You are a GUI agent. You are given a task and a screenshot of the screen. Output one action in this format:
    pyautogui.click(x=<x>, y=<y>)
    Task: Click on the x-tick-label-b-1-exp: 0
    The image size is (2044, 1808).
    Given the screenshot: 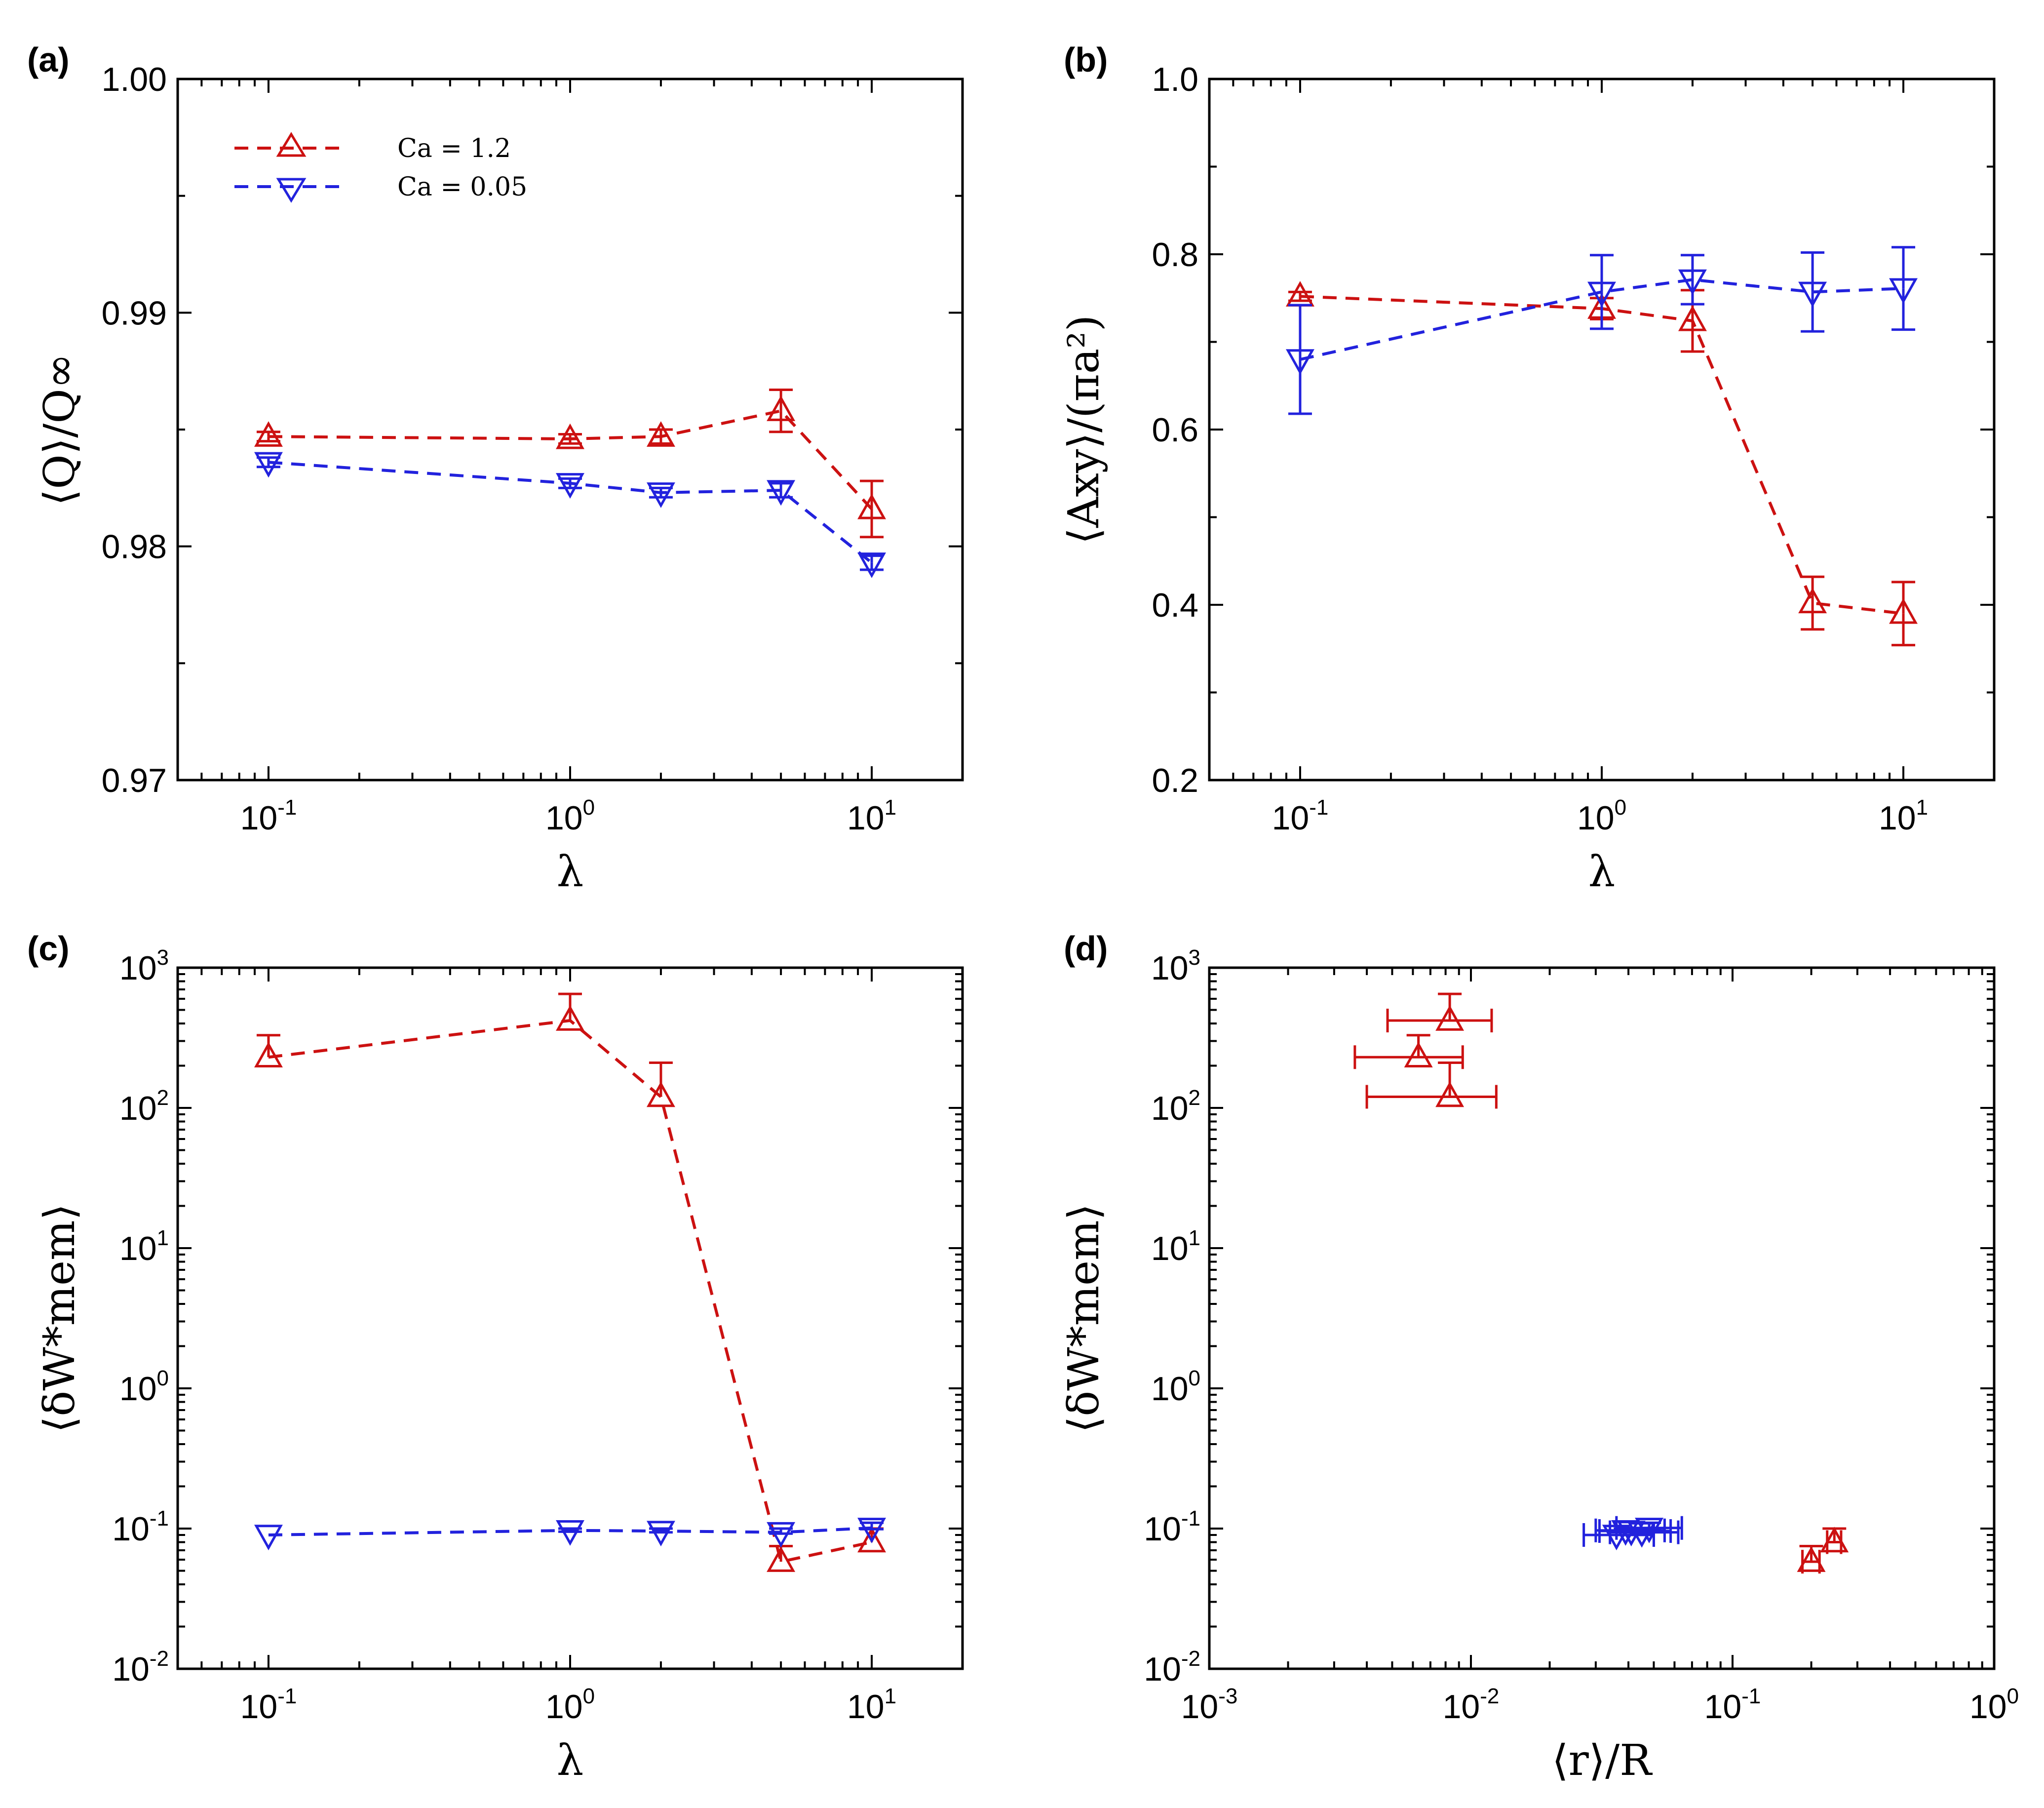 What is the action you would take?
    pyautogui.click(x=1620, y=807)
    